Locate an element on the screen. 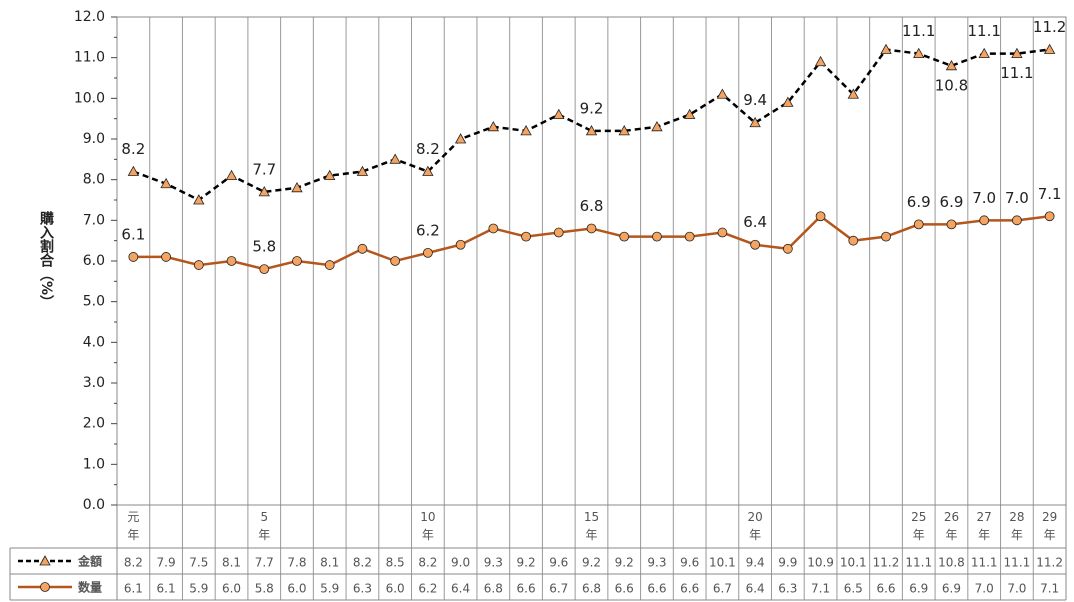  x-tick-label: 15 年 is located at coordinates (591, 526).